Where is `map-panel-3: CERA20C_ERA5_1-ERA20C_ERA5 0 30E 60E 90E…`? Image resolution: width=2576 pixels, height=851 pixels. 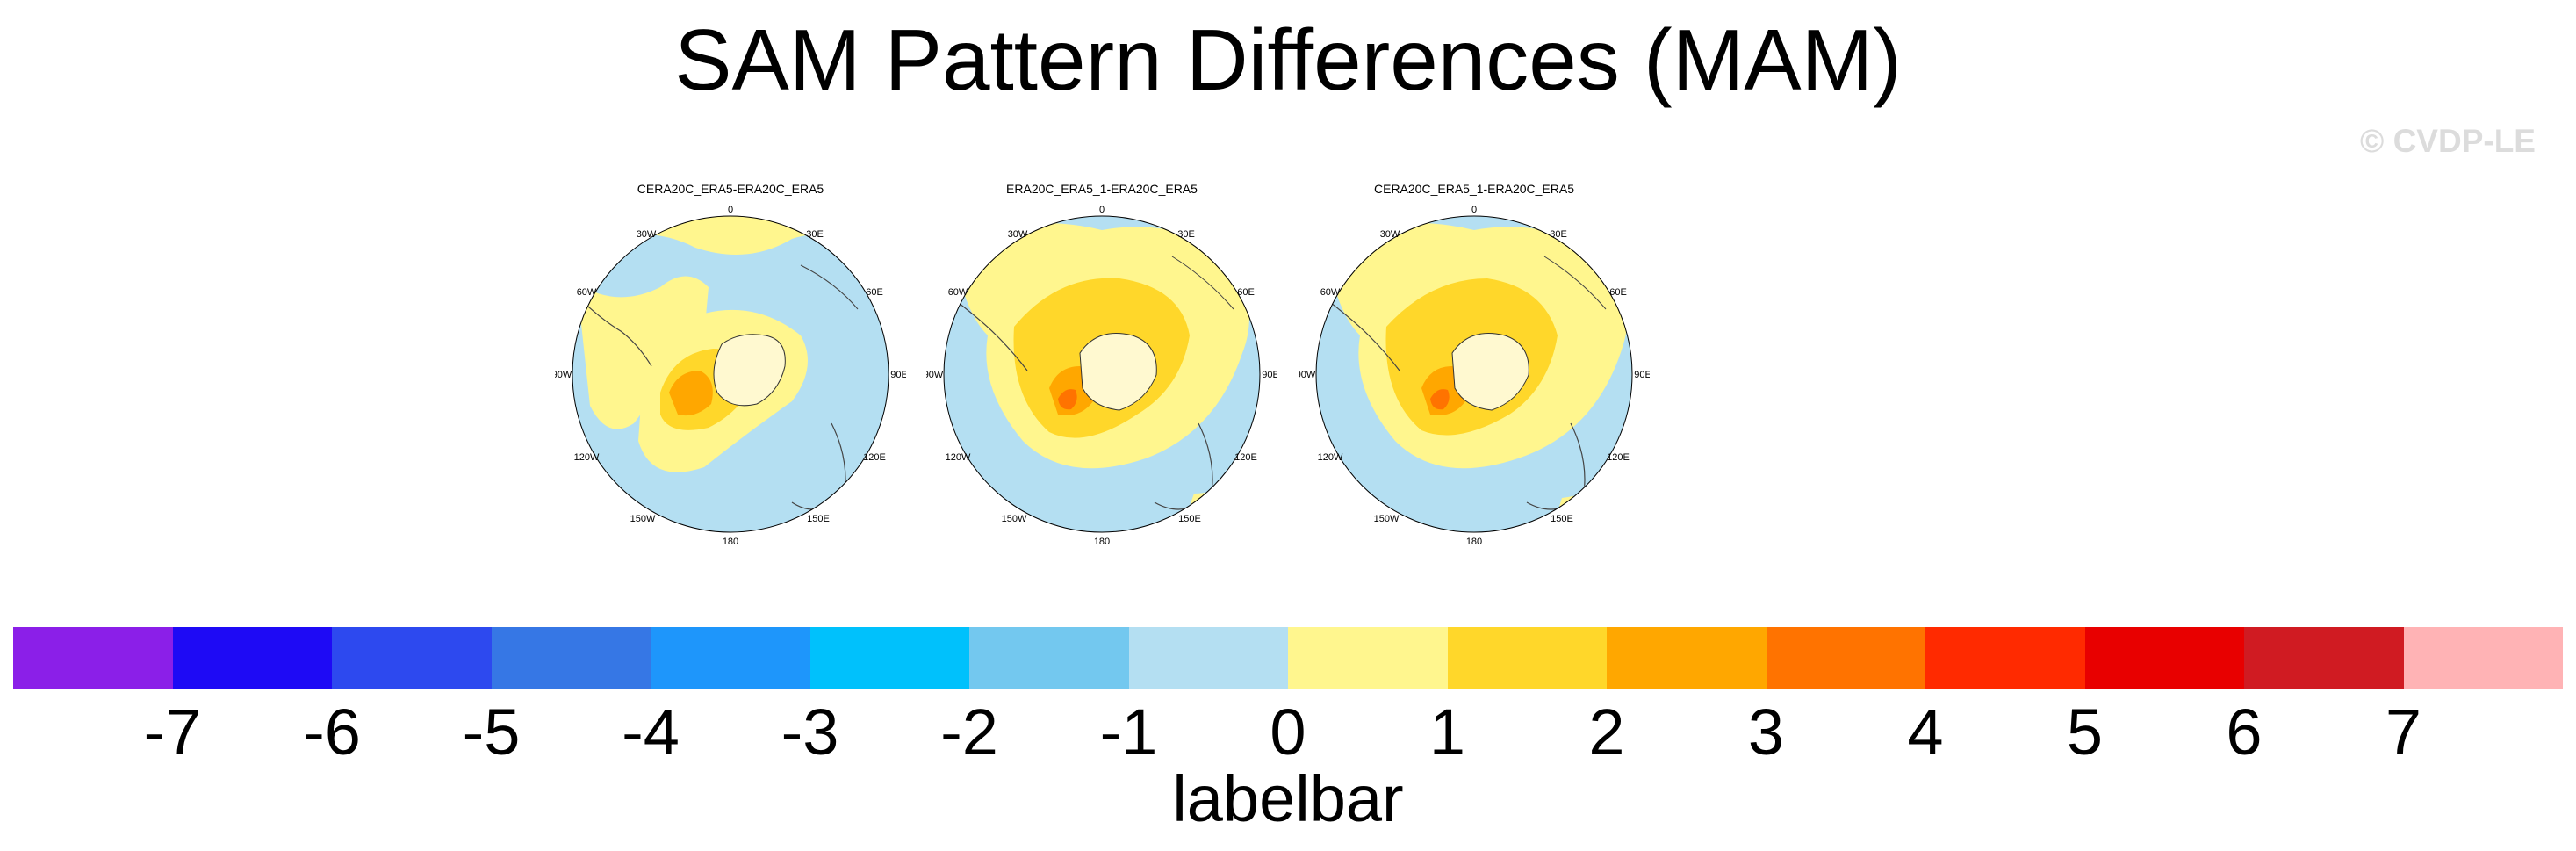
map-panel-3: CERA20C_ERA5_1-ERA20C_ERA5 0 30E 60E 90E… is located at coordinates (1474, 370).